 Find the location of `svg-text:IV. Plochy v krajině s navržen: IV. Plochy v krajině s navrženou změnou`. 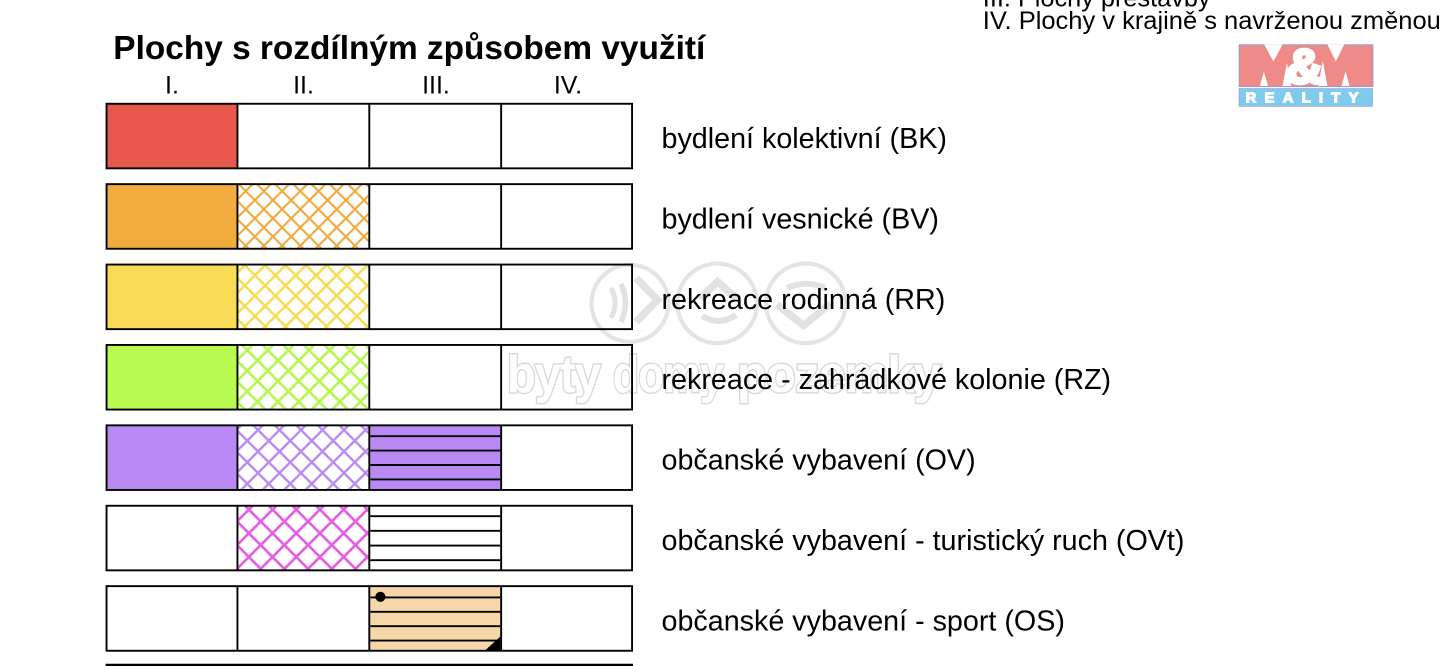

svg-text:IV. Plochy v krajině s navržen: IV. Plochy v krajině s navrženou změnou is located at coordinates (1211, 21).